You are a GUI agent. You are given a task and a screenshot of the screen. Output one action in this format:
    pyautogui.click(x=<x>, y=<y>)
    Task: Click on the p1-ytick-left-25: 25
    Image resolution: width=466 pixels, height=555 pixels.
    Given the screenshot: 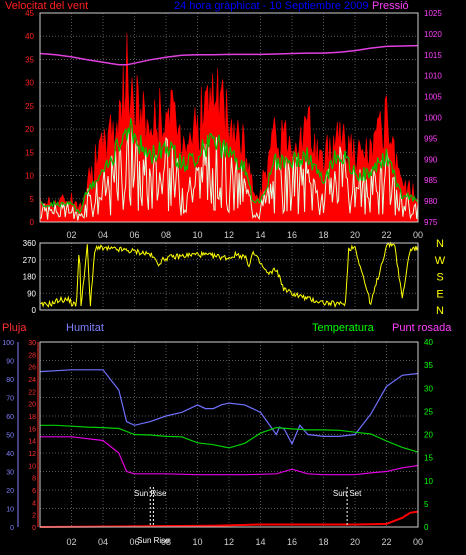 What is the action you would take?
    pyautogui.click(x=29, y=106)
    